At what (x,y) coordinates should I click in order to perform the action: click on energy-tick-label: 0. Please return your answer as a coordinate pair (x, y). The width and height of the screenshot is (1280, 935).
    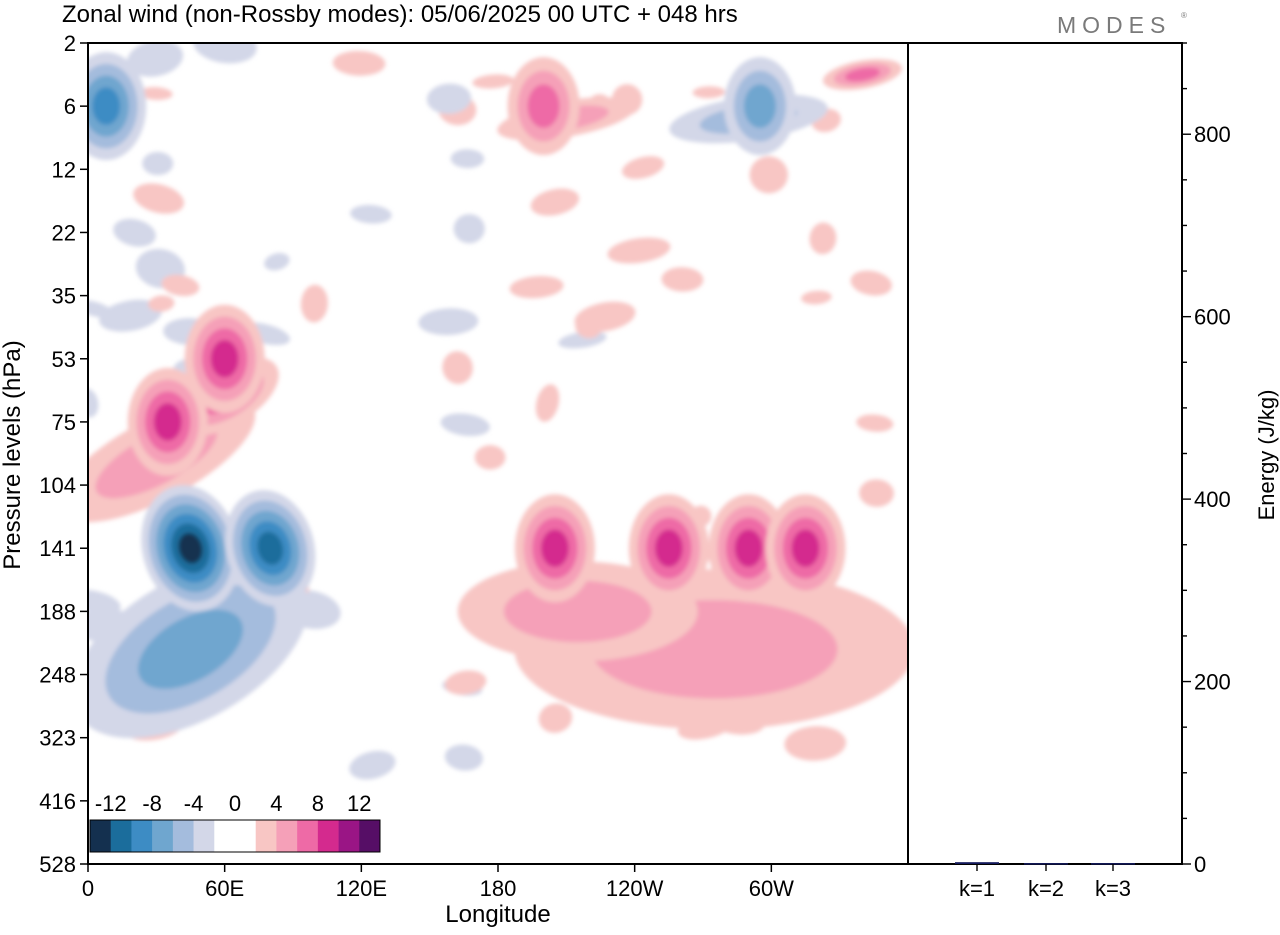
    Looking at the image, I should click on (1200, 864).